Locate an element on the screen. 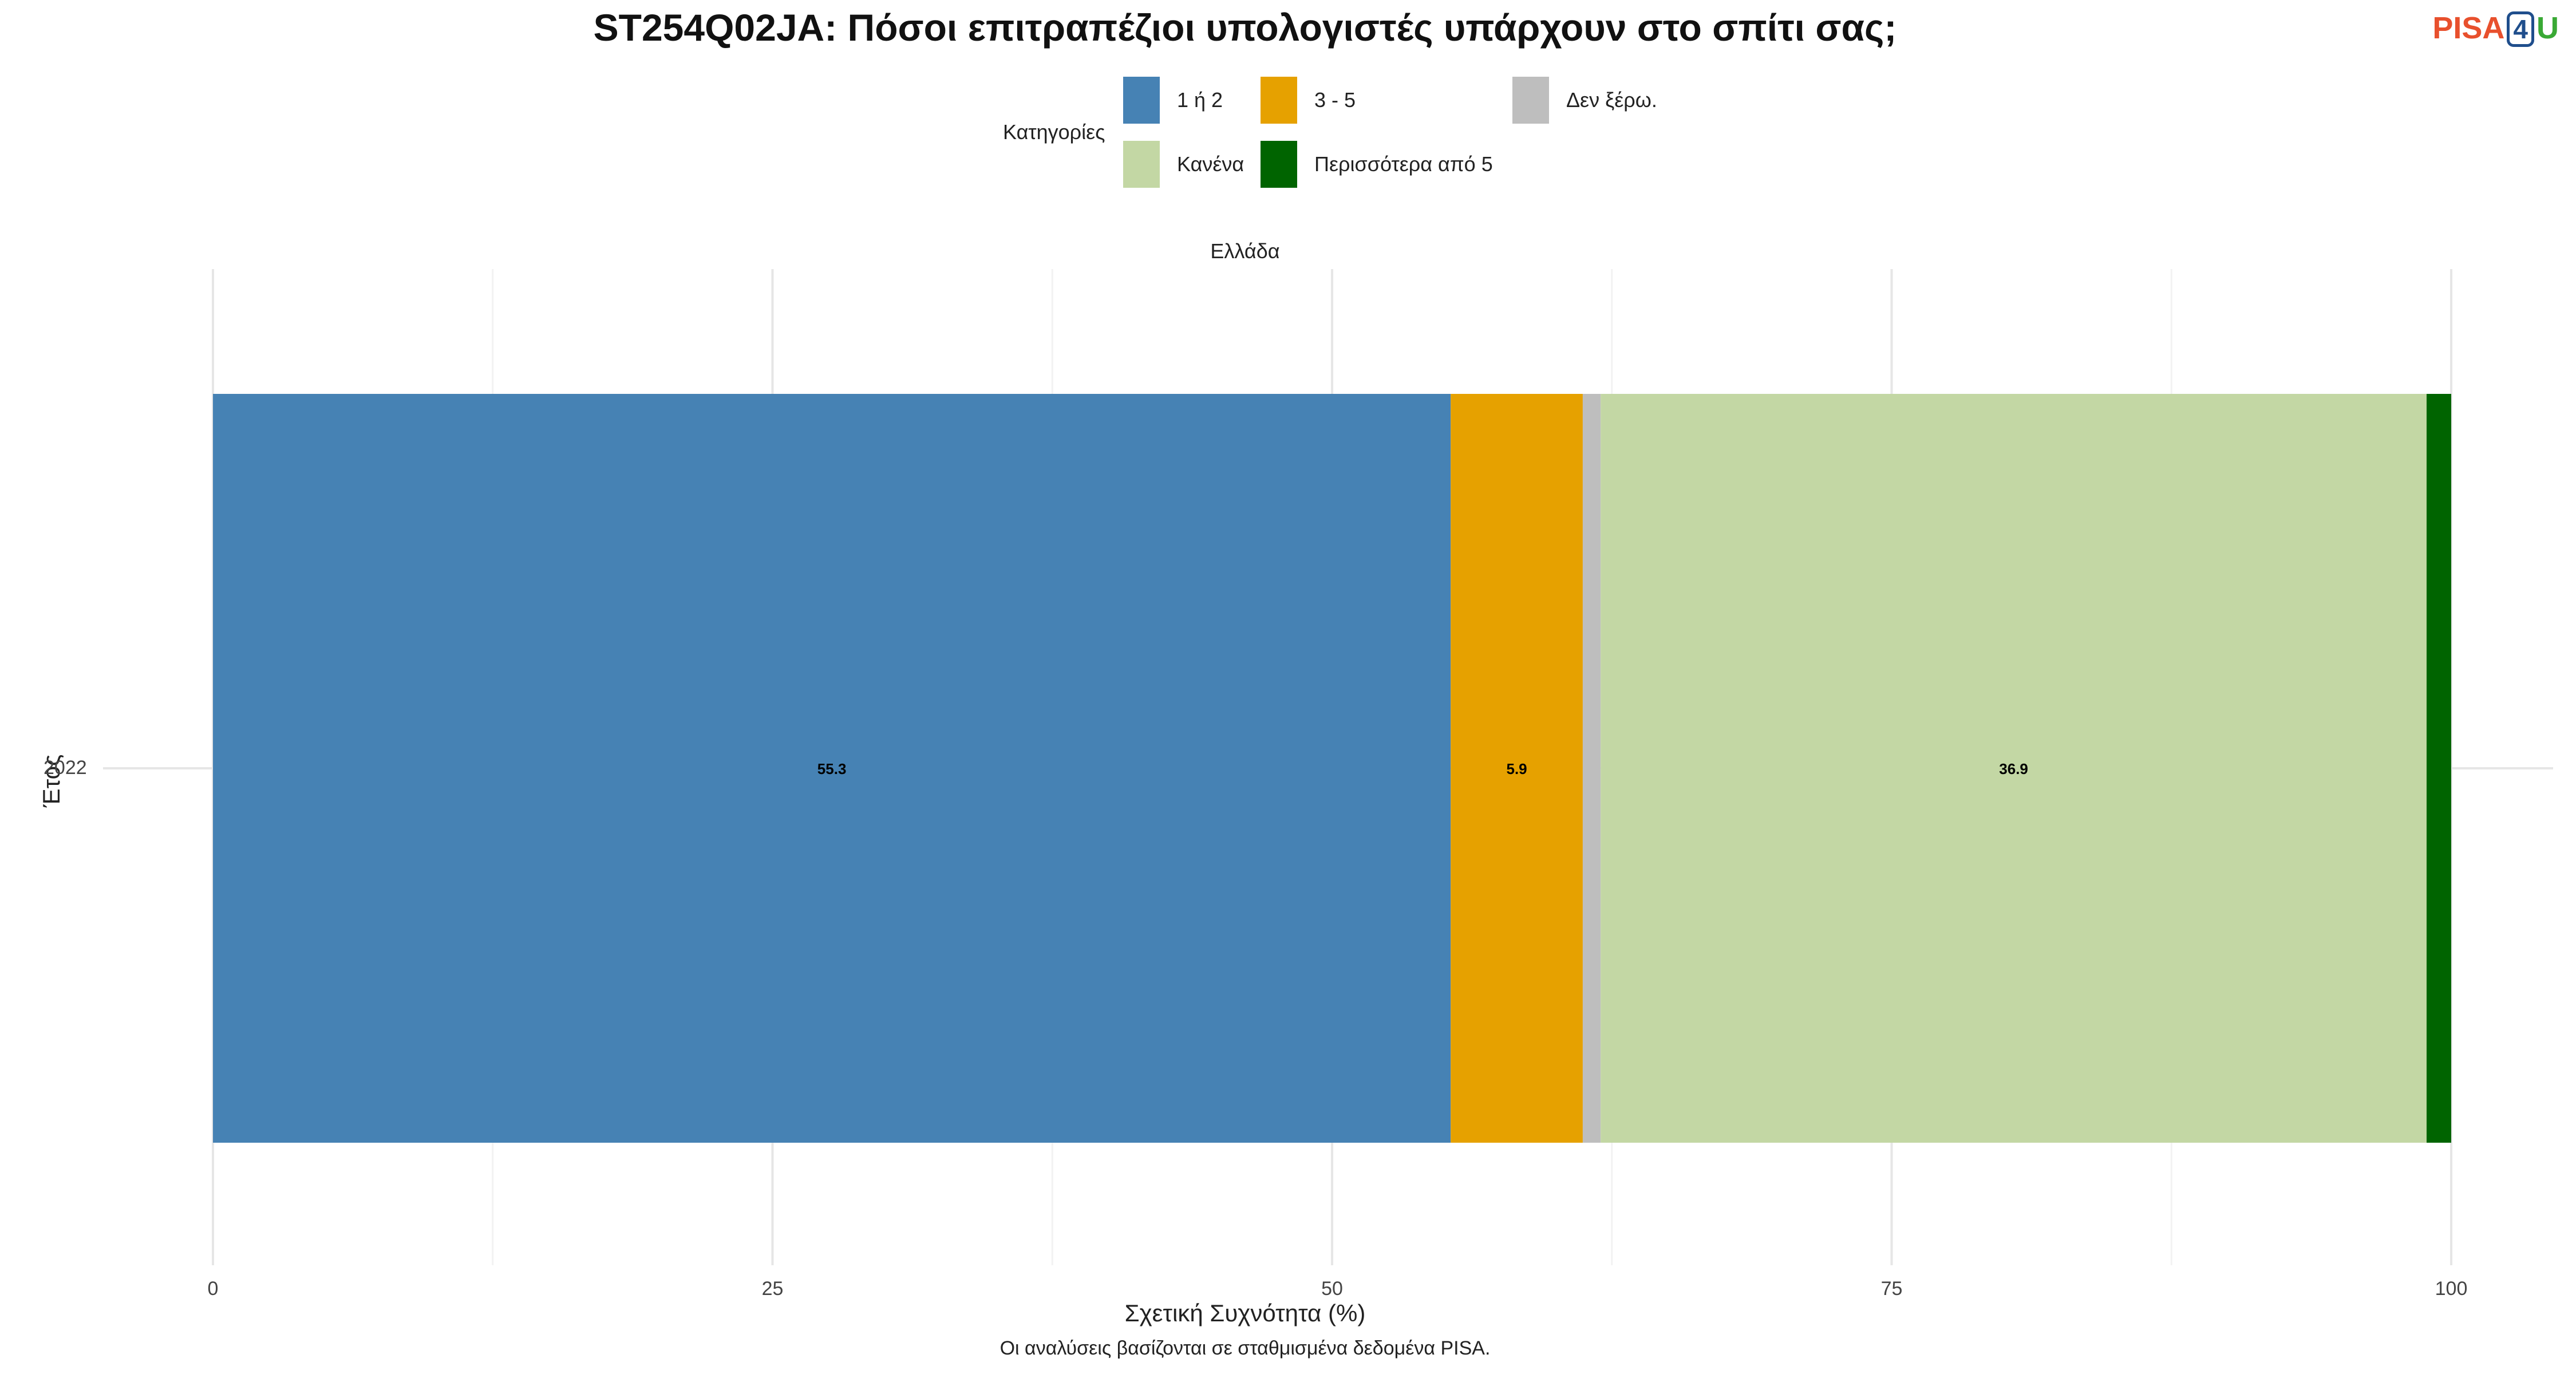  legend-label: 3 - 5 is located at coordinates (1335, 100).